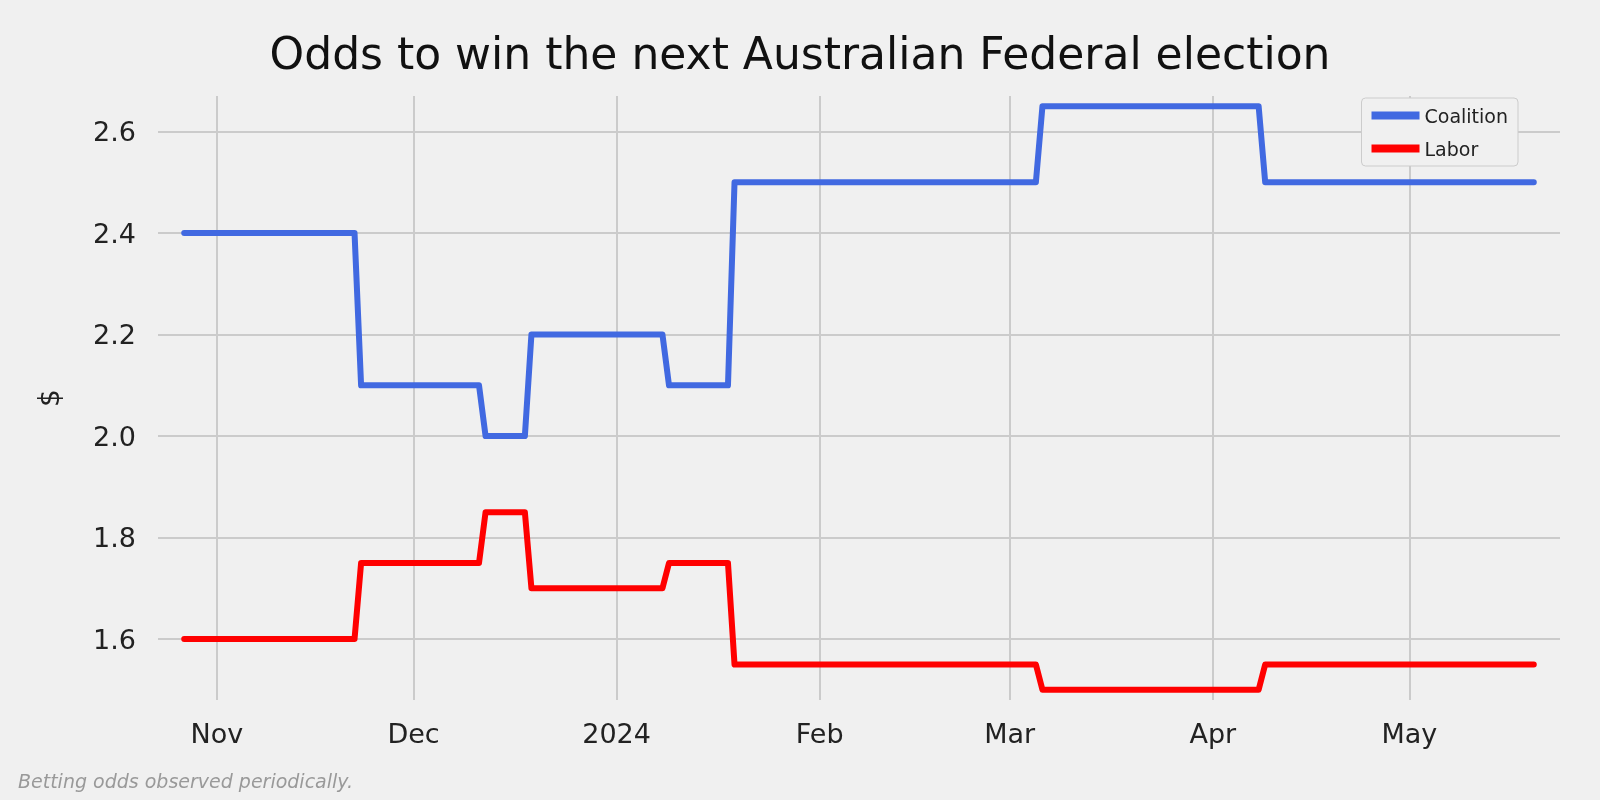  What do you see at coordinates (114, 538) in the screenshot?
I see `y-tick-label: 1.8` at bounding box center [114, 538].